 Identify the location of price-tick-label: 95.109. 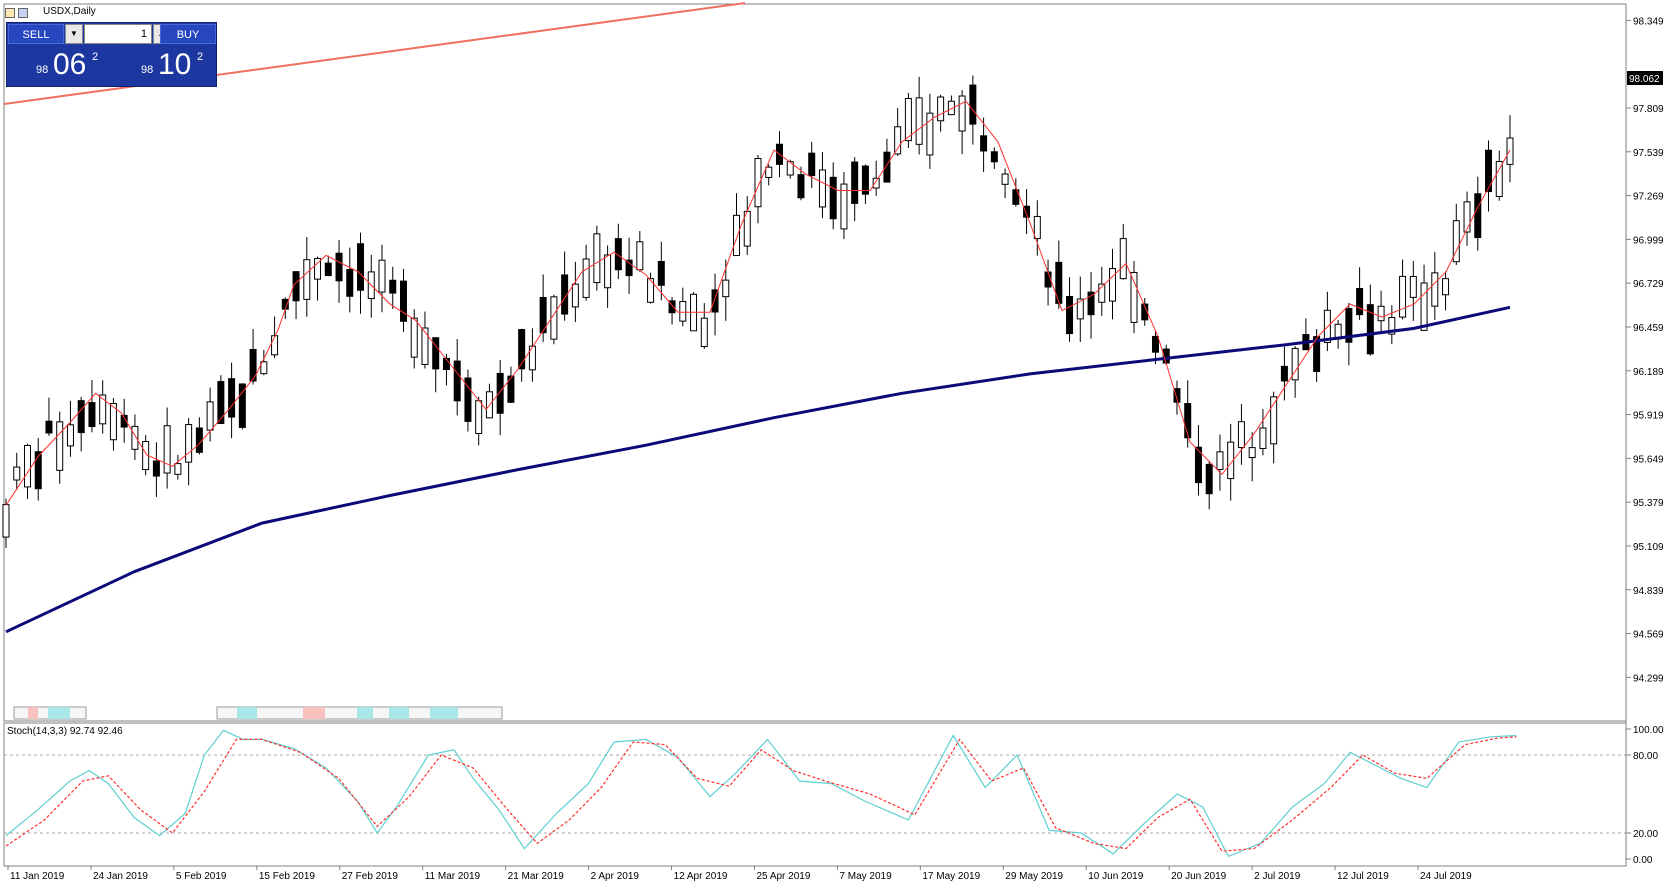
(1648, 547).